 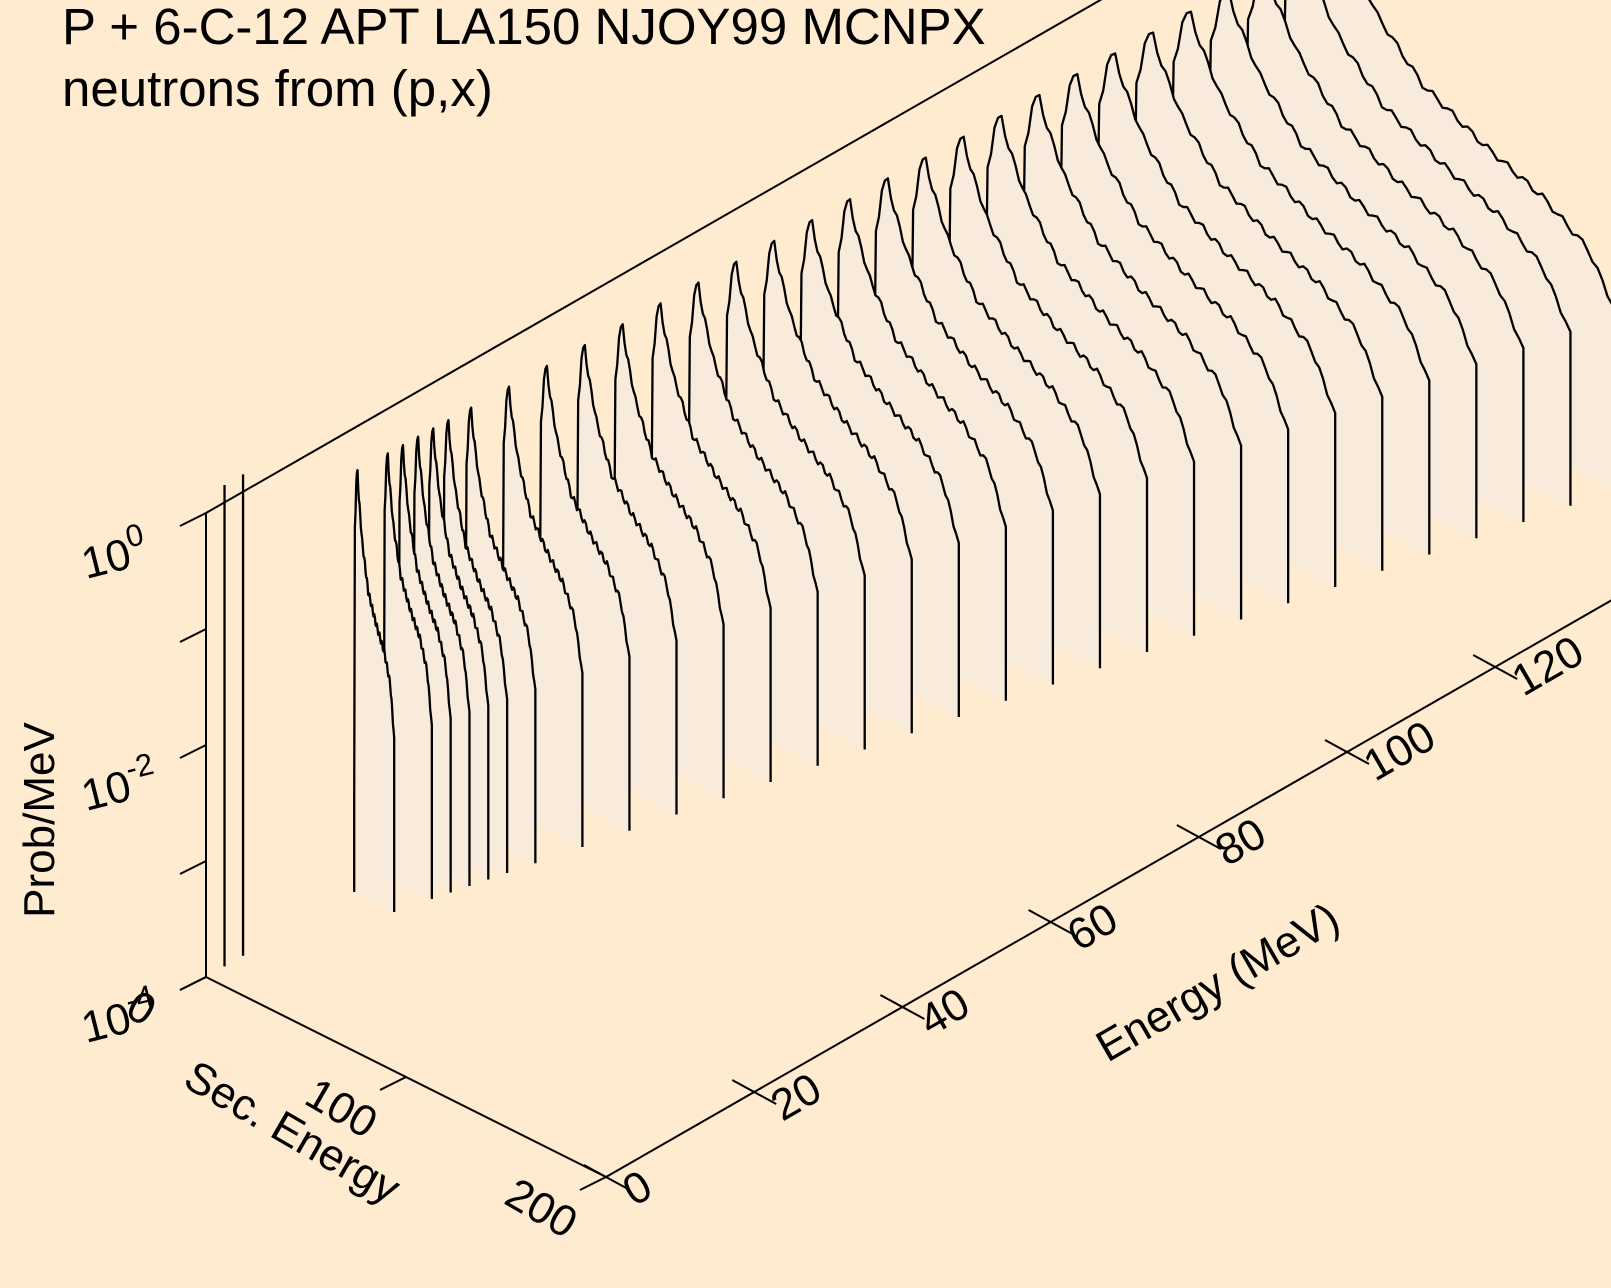 What do you see at coordinates (292, 1132) in the screenshot?
I see `x-axis-title: Sec. Energy` at bounding box center [292, 1132].